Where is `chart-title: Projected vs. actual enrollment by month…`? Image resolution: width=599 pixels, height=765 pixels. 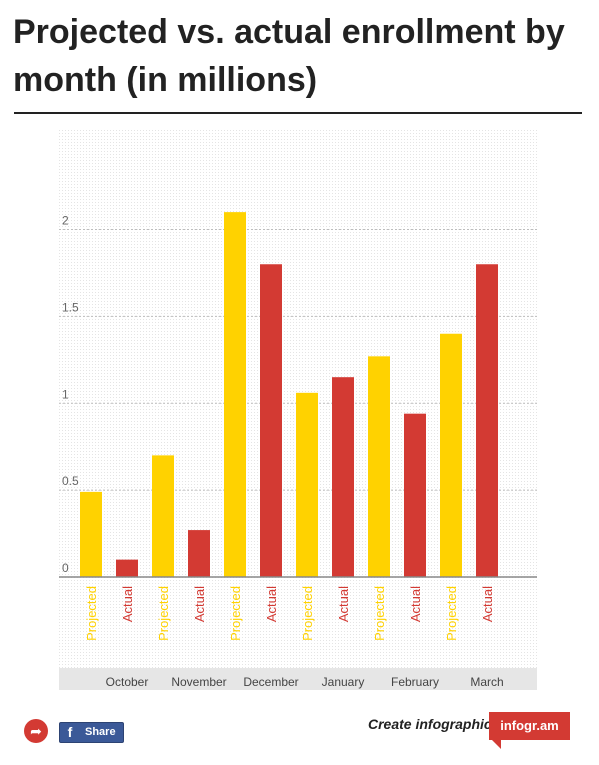 chart-title: Projected vs. actual enrollment by month… is located at coordinates (289, 56).